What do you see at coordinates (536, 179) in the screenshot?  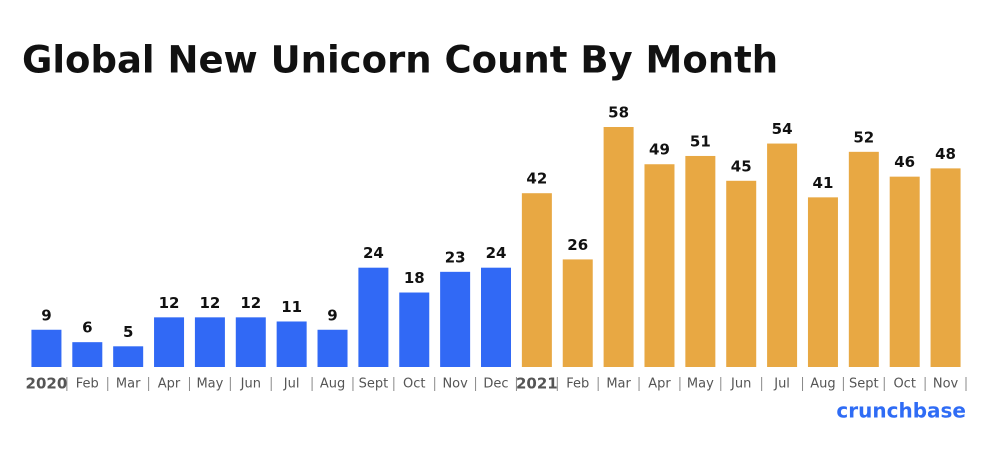 I see `value-label: 42` at bounding box center [536, 179].